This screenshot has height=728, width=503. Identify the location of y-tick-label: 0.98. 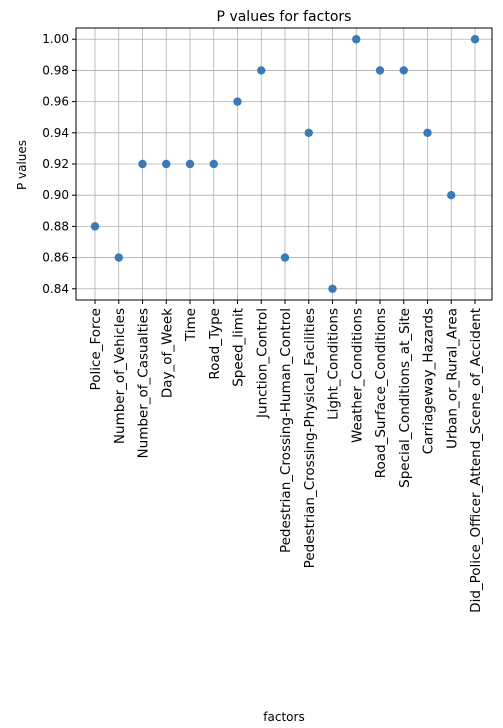
(55, 70).